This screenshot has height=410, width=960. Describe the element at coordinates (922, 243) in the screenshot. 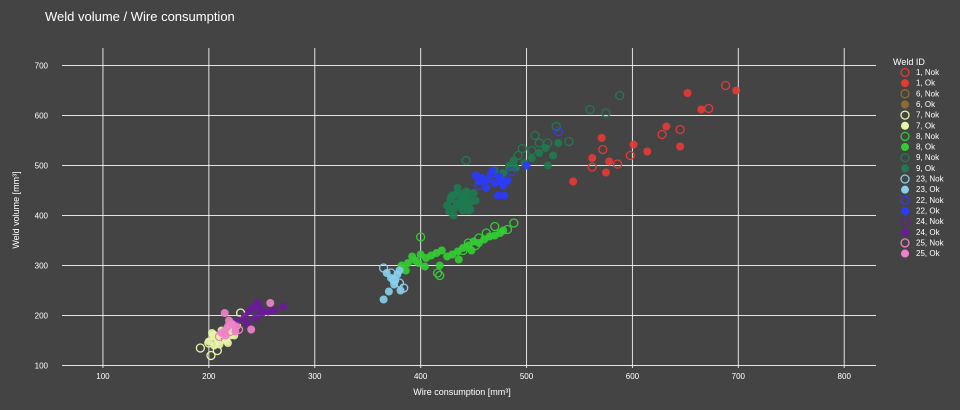

I see `legend-item: 25, Nok` at that location.